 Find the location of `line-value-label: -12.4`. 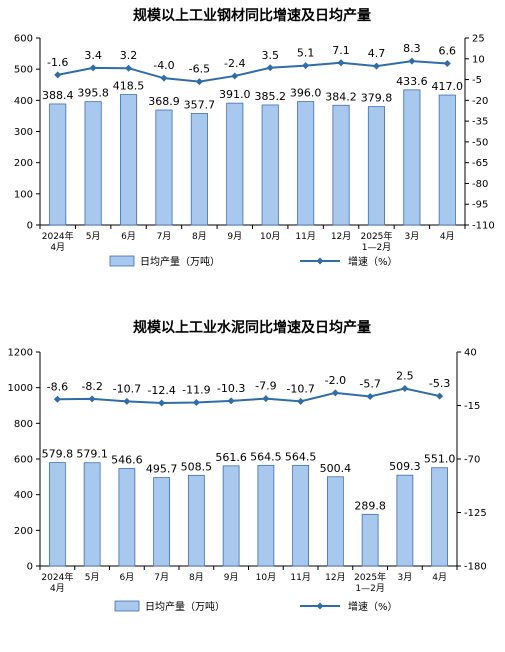

line-value-label: -12.4 is located at coordinates (161, 390).